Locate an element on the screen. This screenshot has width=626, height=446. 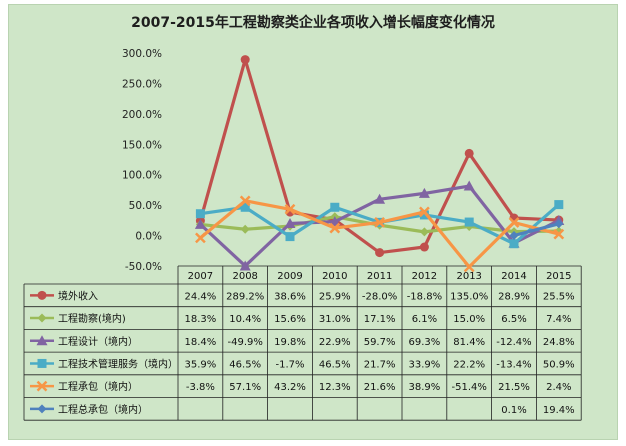
data-label: -12.4% is located at coordinates (513, 342).